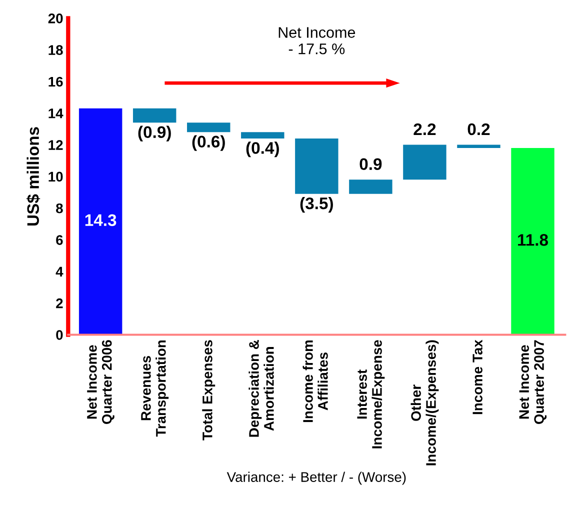 The height and width of the screenshot is (519, 568). Describe the element at coordinates (154, 134) in the screenshot. I see `data-label: (0.9)` at that location.